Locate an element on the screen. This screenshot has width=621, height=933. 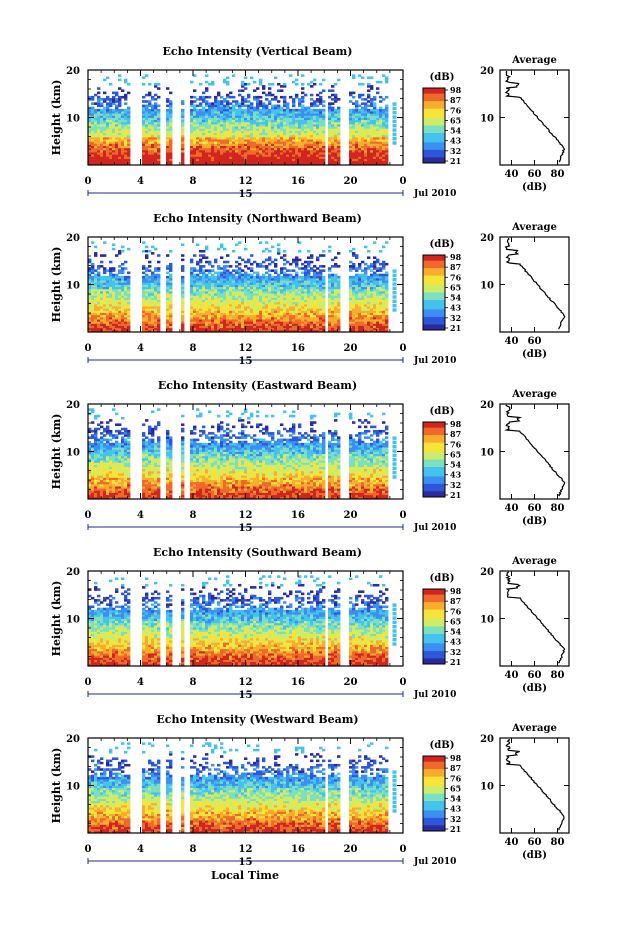
colorbar-label: 21 is located at coordinates (455, 161).